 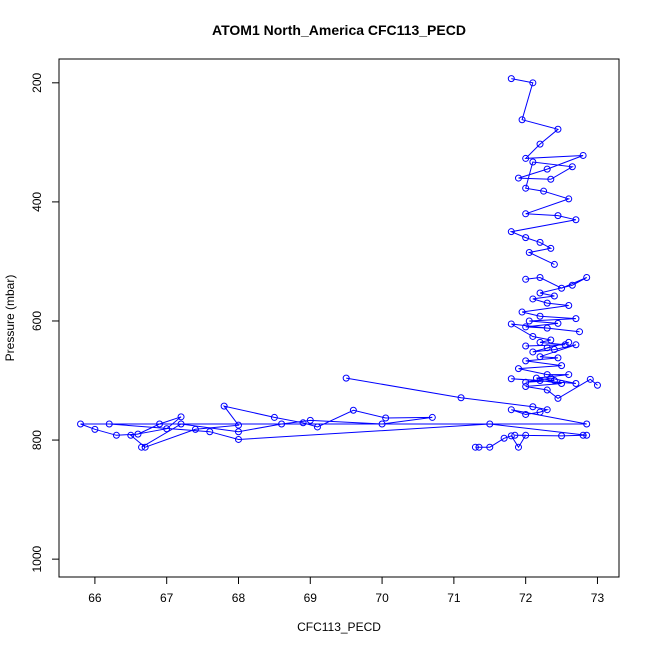 What do you see at coordinates (346, 590) in the screenshot?
I see `x-axis: 66 67 68 69 70 71 72 73` at bounding box center [346, 590].